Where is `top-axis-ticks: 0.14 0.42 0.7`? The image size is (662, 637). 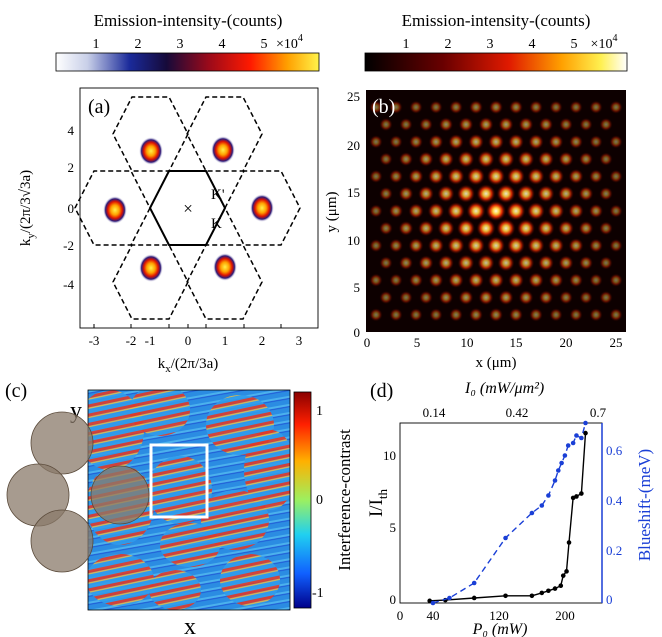
top-axis-ticks: 0.14 0.42 0.7 is located at coordinates (515, 412).